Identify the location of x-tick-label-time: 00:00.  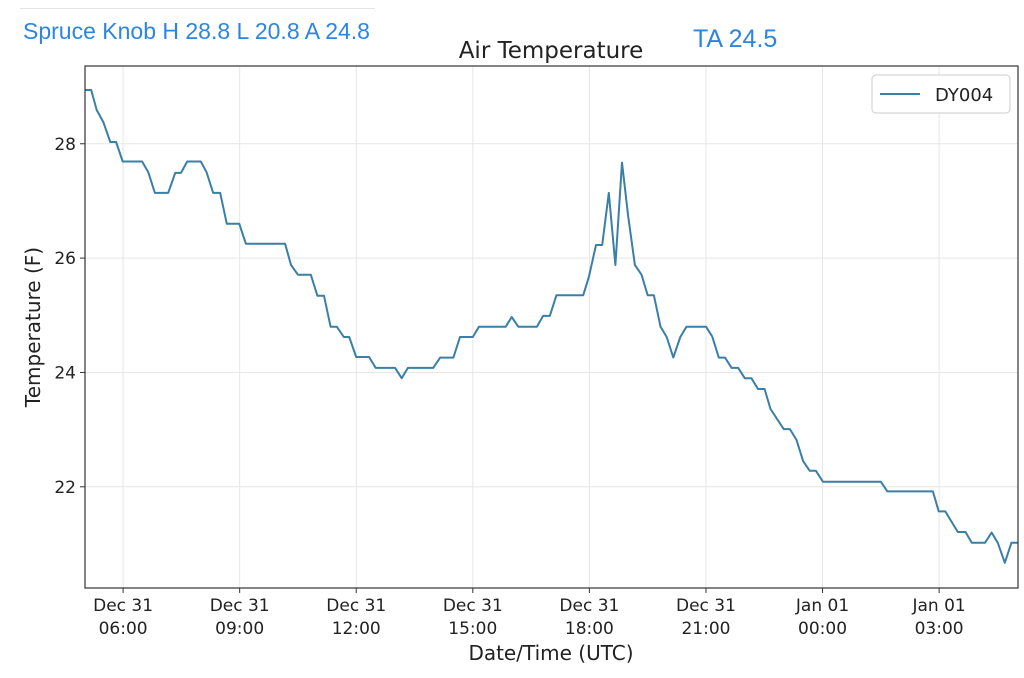
(822, 629).